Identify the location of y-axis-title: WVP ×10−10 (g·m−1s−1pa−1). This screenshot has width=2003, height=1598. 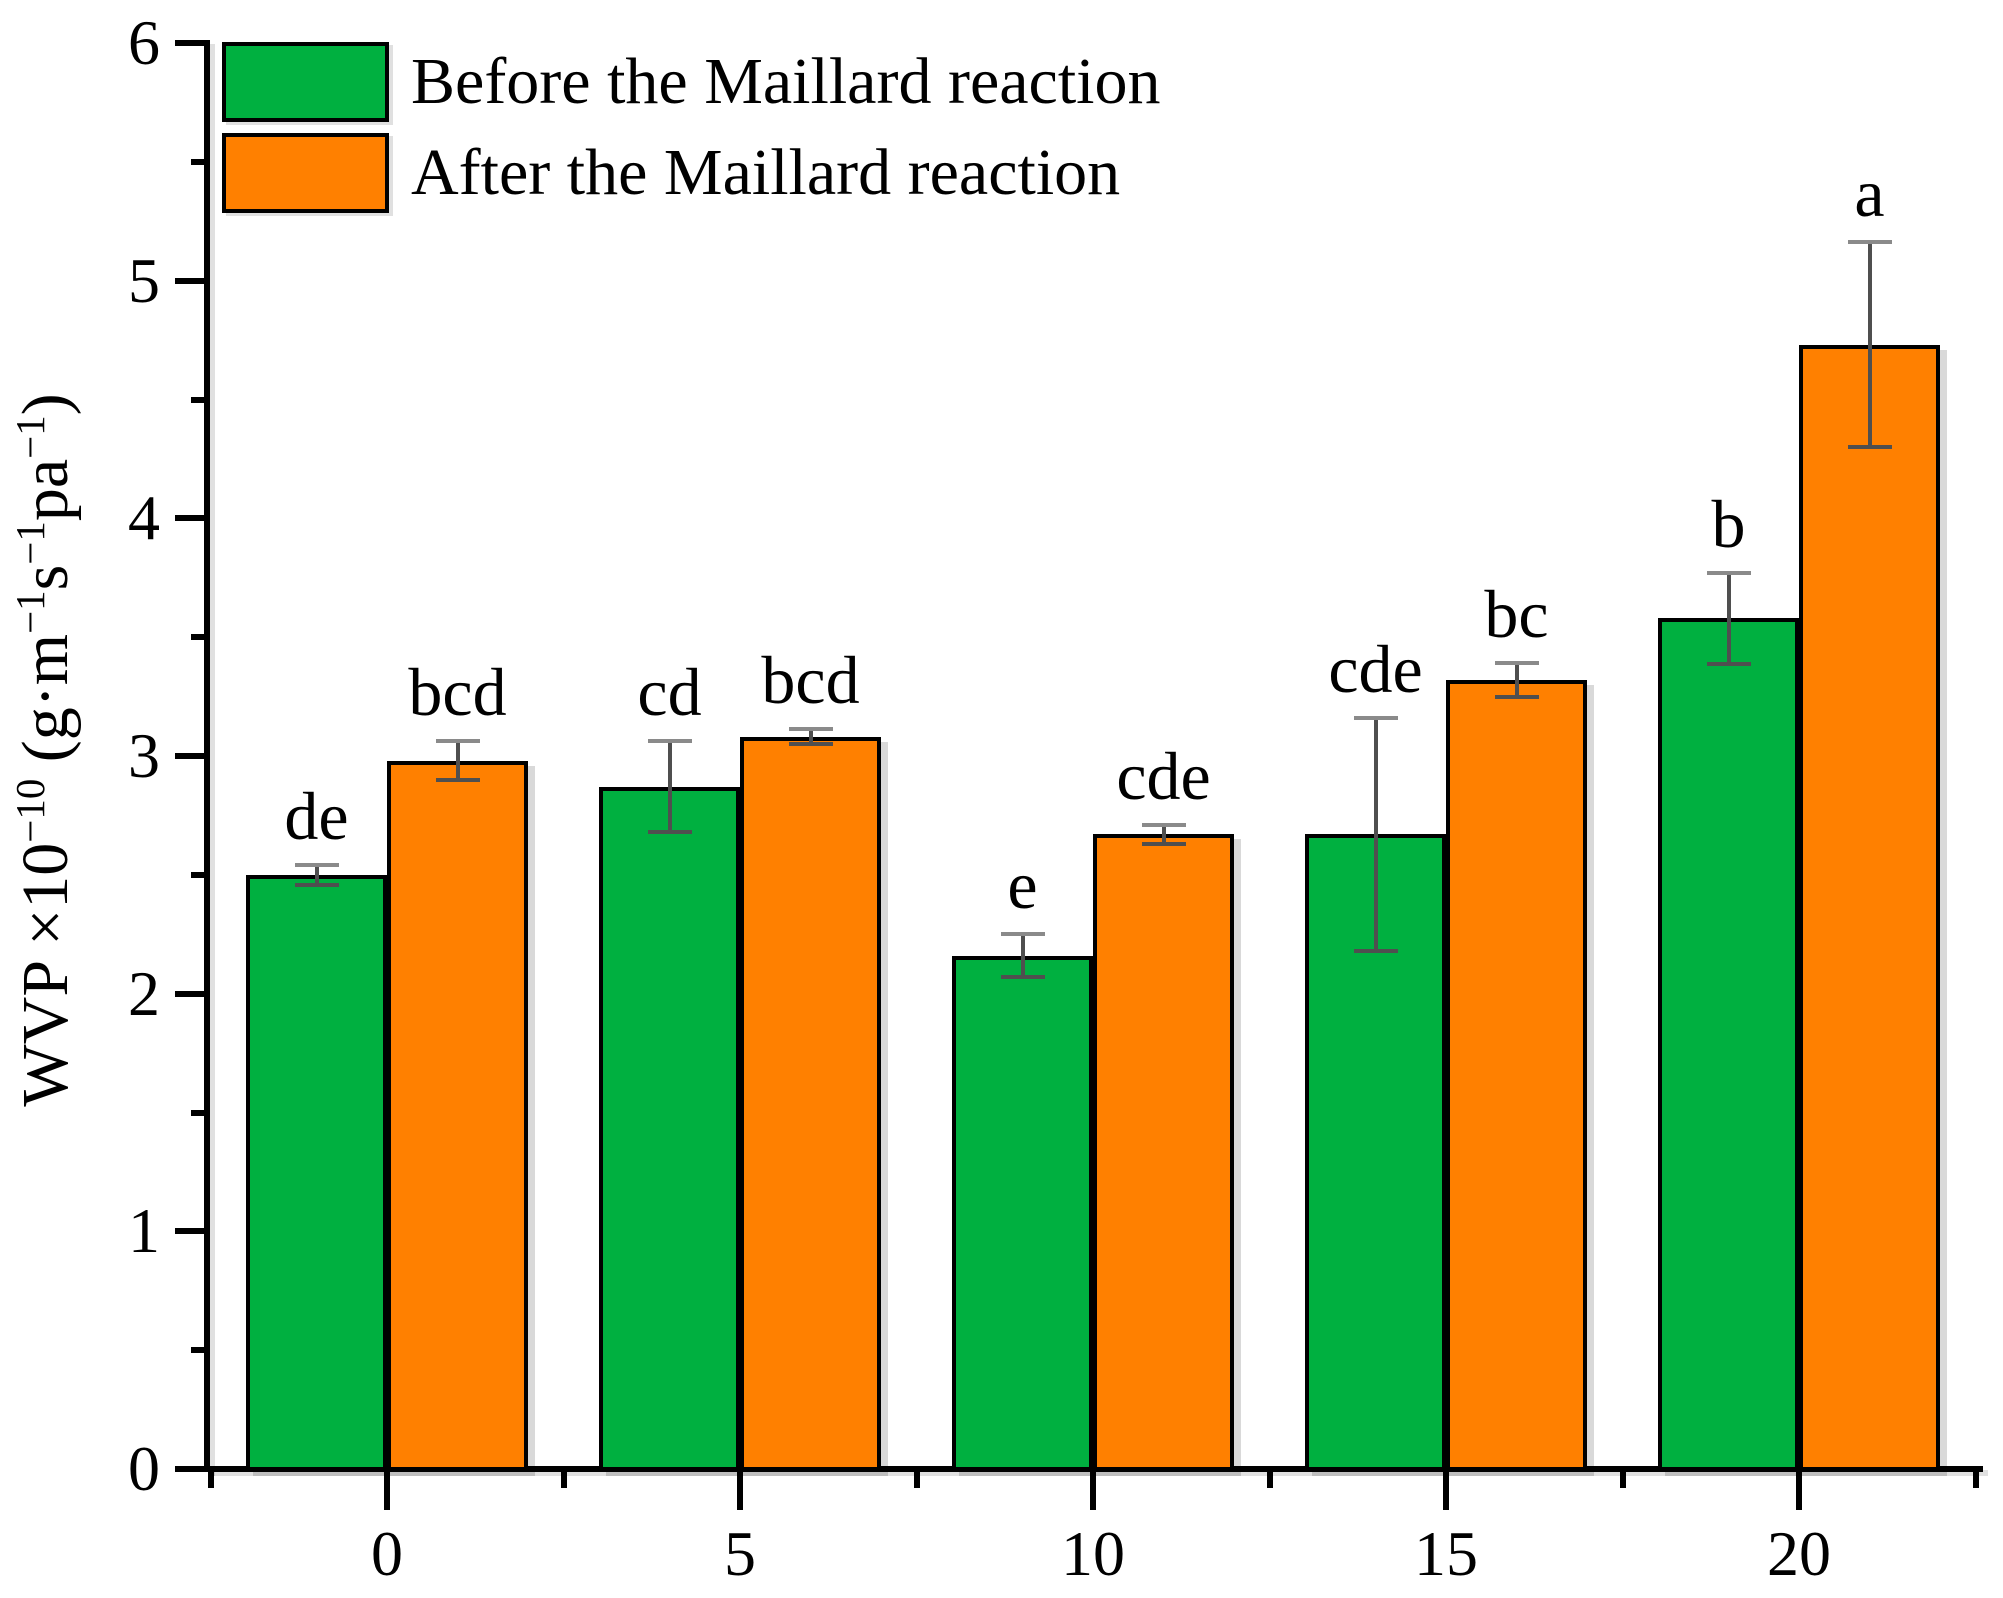
(46, 749).